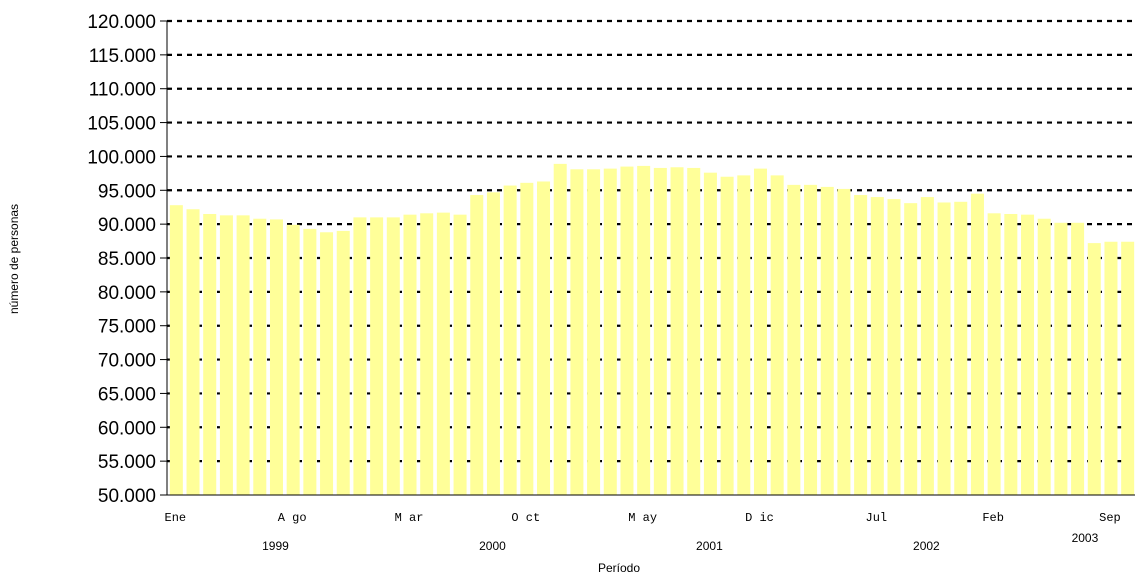 Image resolution: width=1139 pixels, height=576 pixels. What do you see at coordinates (680, 542) in the screenshot?
I see `year-labels: 1999 2000 2001 2002 2003` at bounding box center [680, 542].